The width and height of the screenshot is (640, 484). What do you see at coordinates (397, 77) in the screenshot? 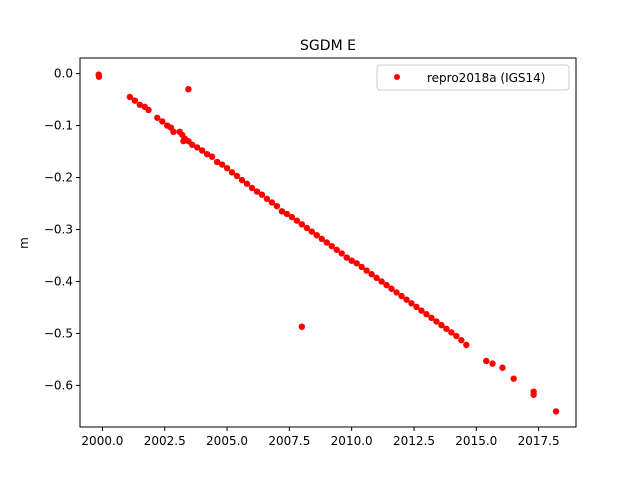
I see `legend-marker` at bounding box center [397, 77].